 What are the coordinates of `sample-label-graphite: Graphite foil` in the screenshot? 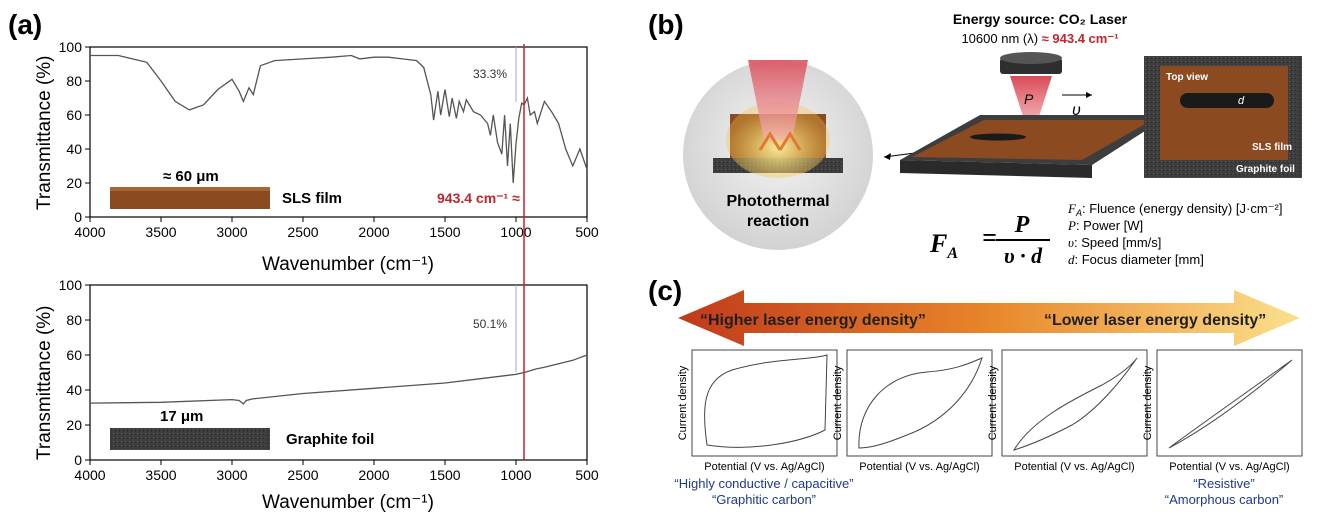 It's located at (330, 439).